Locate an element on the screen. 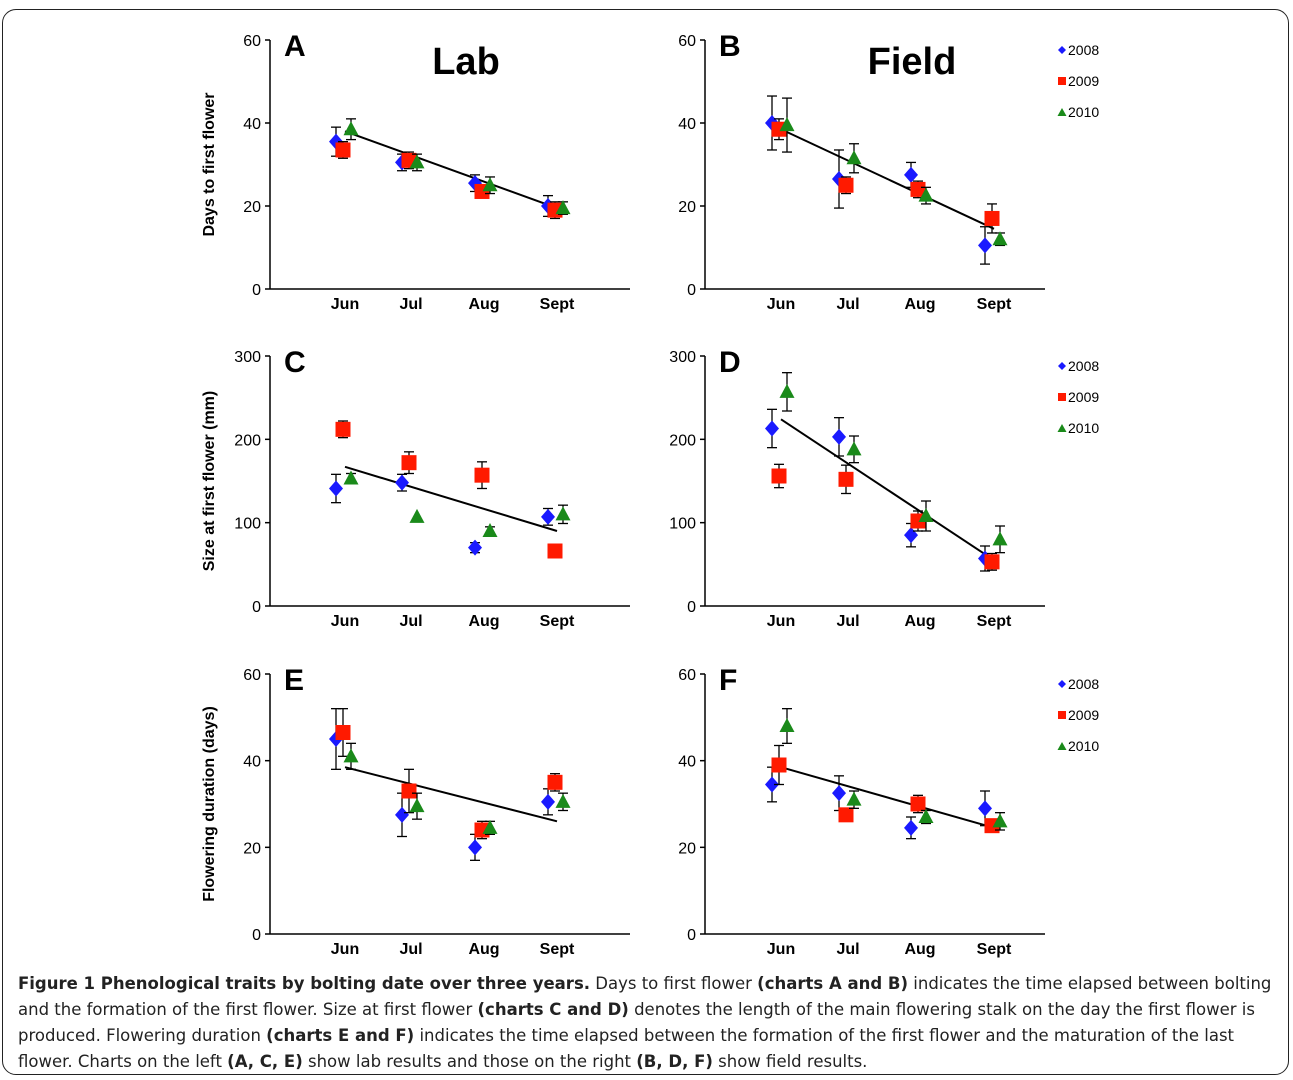 The height and width of the screenshot is (1080, 1293). legend-label: 2010 is located at coordinates (1083, 428).